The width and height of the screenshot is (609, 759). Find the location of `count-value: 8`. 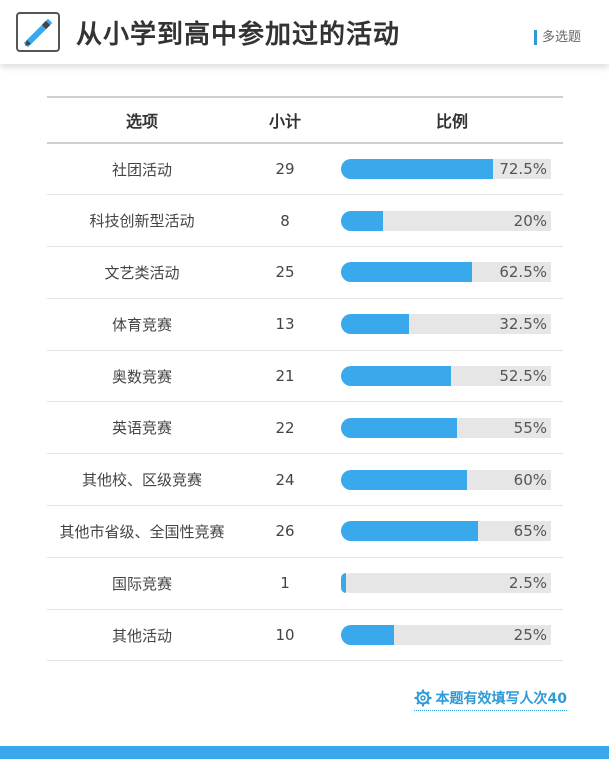

count-value: 8 is located at coordinates (285, 221).